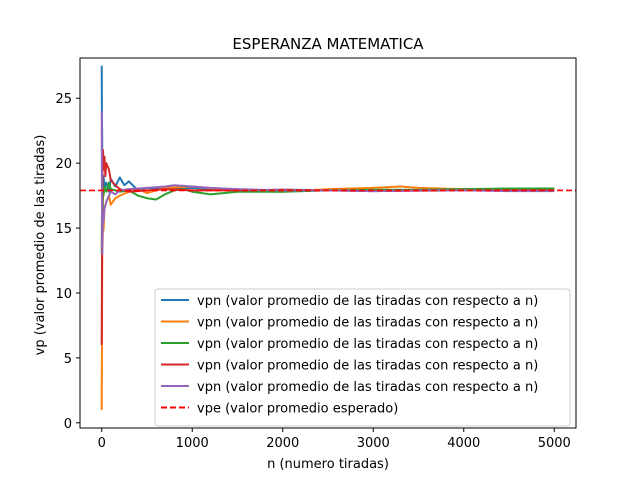 The image size is (640, 480). Describe the element at coordinates (40, 245) in the screenshot. I see `y-axis-label: vp (valor promedio de las tiradas)` at that location.